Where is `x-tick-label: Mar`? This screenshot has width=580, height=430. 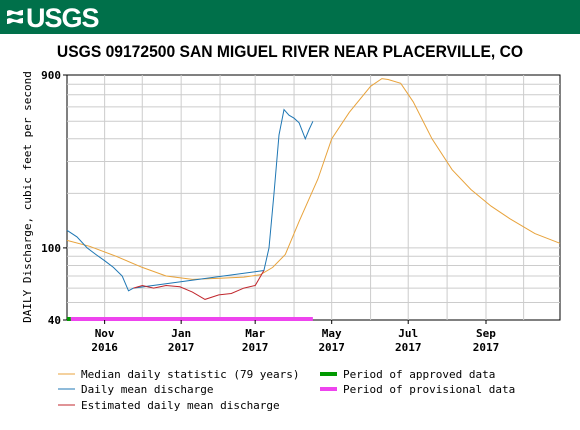
x-tick-label: Mar is located at coordinates (255, 333).